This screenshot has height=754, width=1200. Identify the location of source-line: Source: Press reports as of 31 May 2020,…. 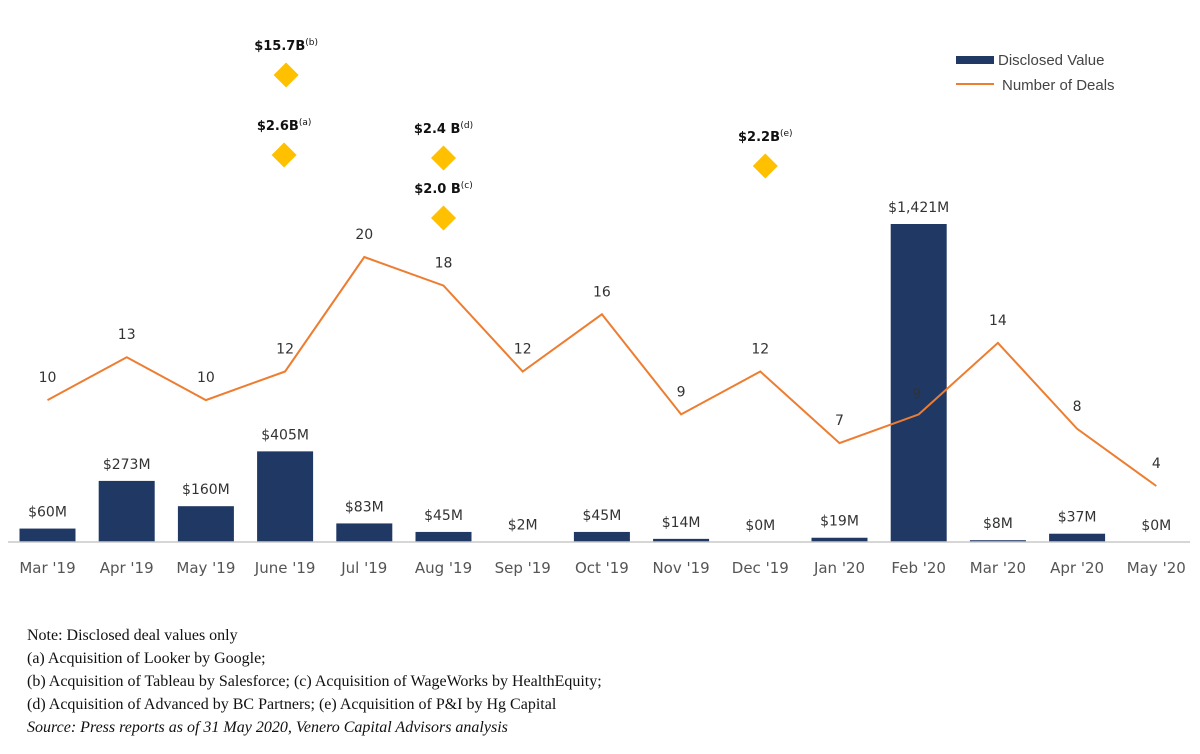
(267, 727).